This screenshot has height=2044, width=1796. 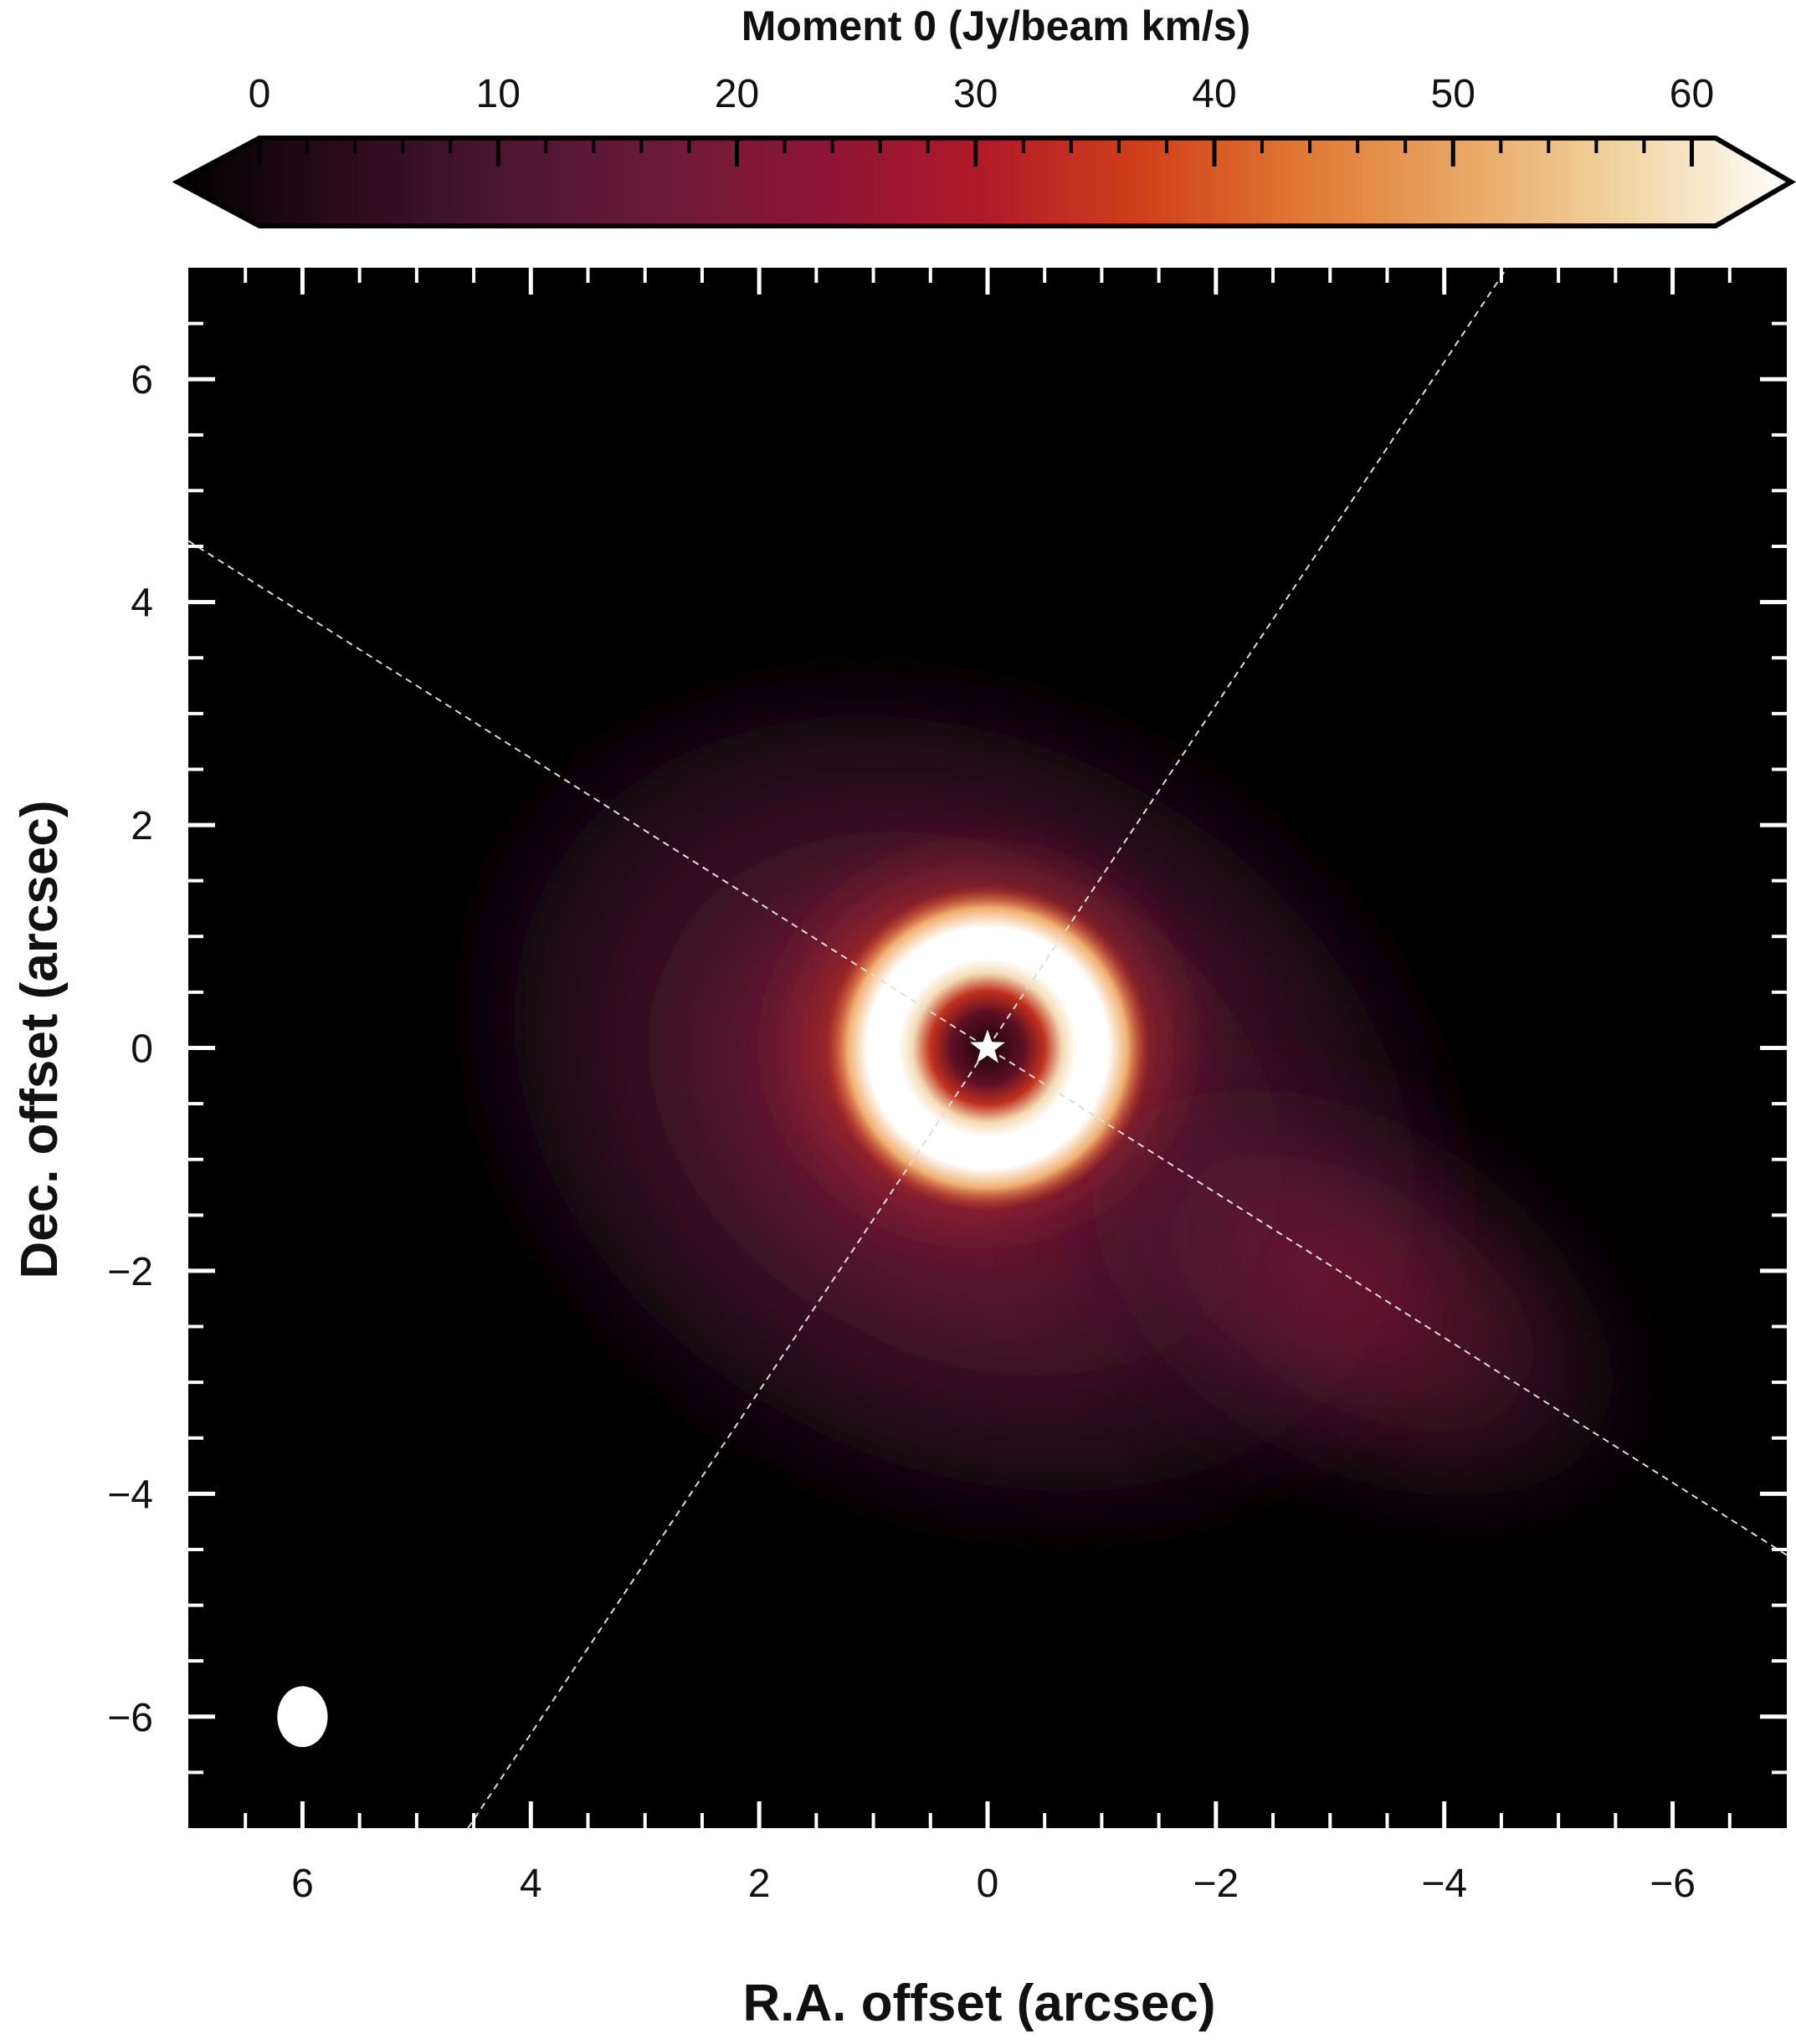 I want to click on y-tick-label: 2, so click(x=142, y=826).